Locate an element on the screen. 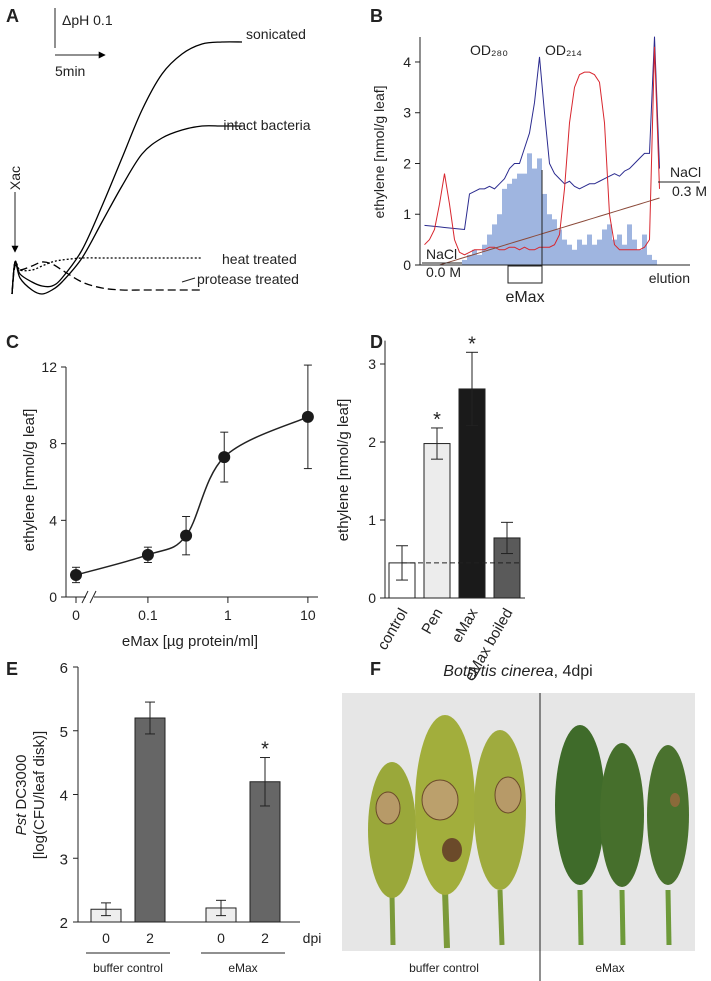  panel-letter: A is located at coordinates (12, 16).